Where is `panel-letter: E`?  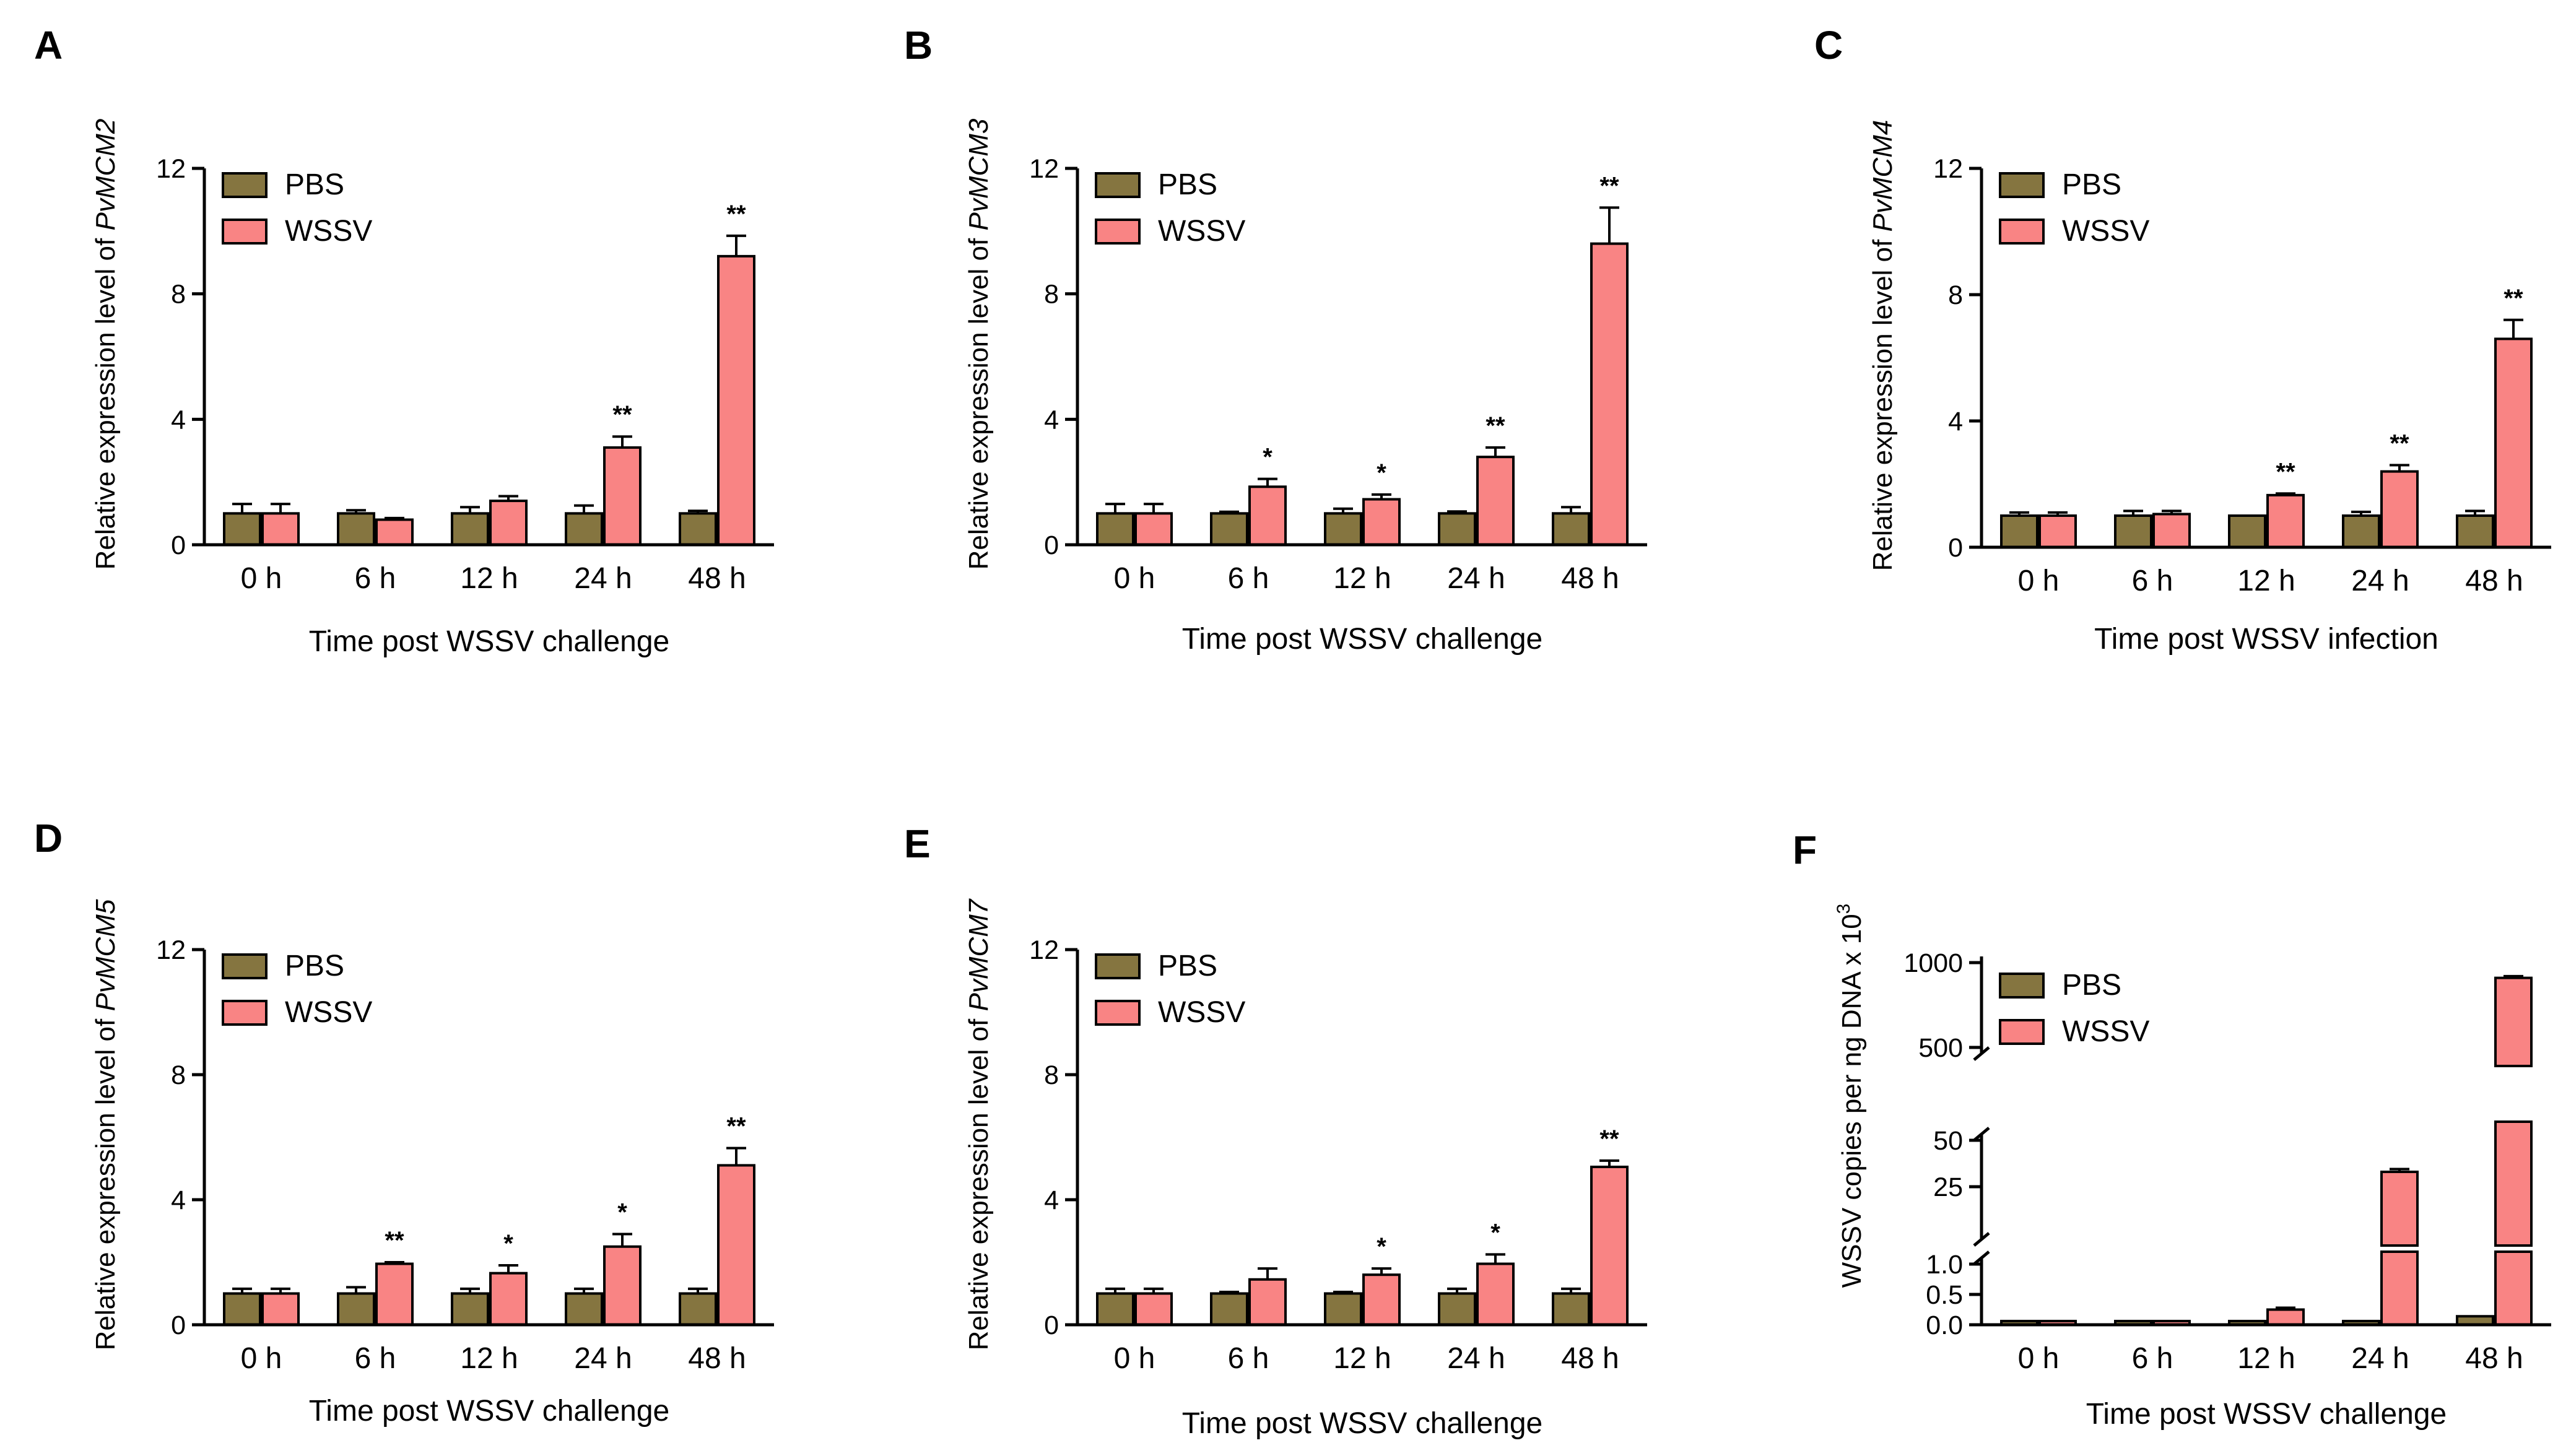 panel-letter: E is located at coordinates (917, 843).